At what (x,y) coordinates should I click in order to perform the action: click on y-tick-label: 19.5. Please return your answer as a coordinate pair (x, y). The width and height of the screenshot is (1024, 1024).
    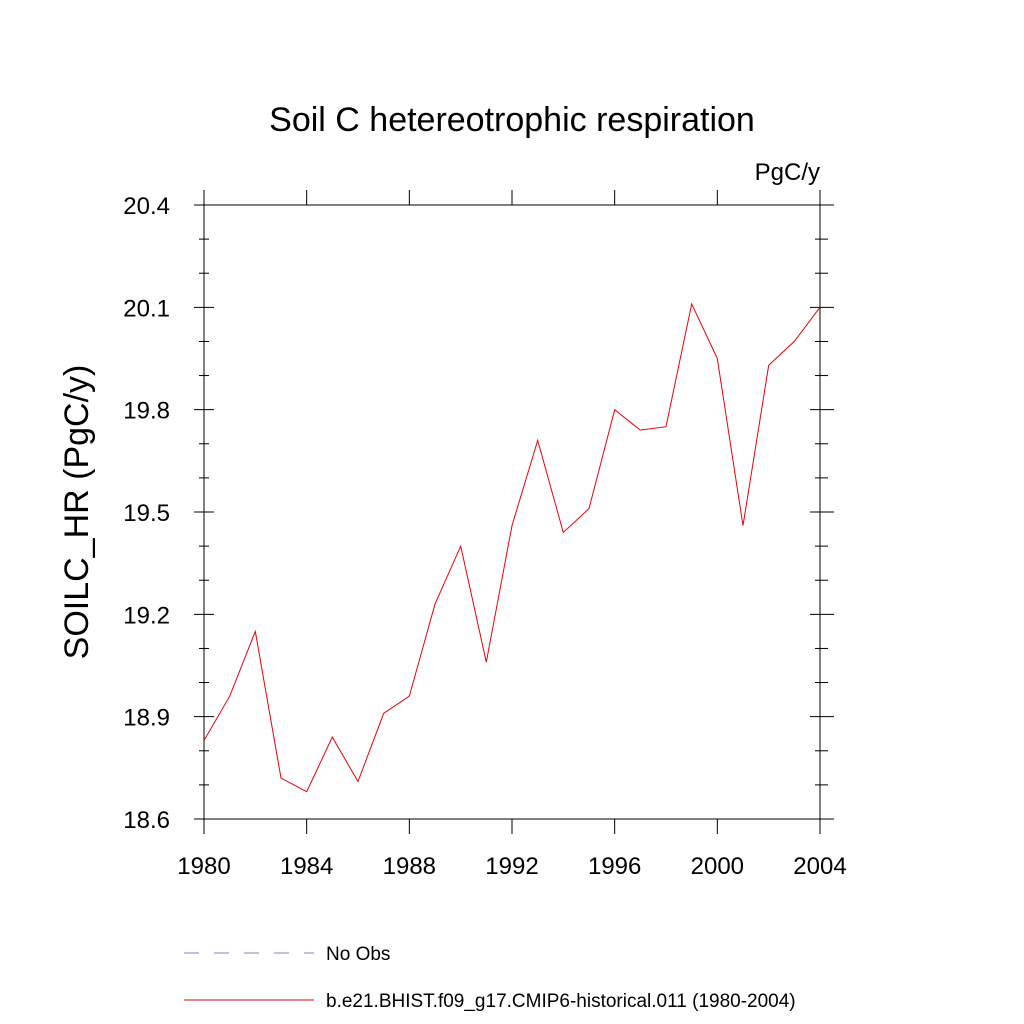
    Looking at the image, I should click on (146, 513).